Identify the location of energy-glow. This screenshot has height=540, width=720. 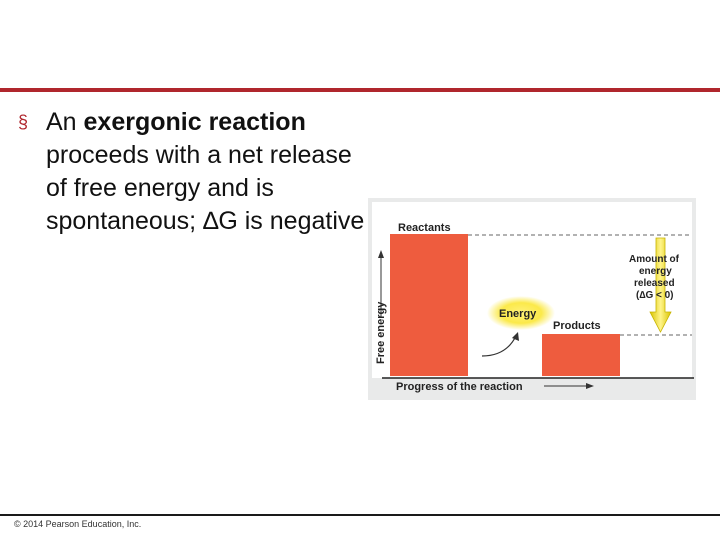
(521, 313).